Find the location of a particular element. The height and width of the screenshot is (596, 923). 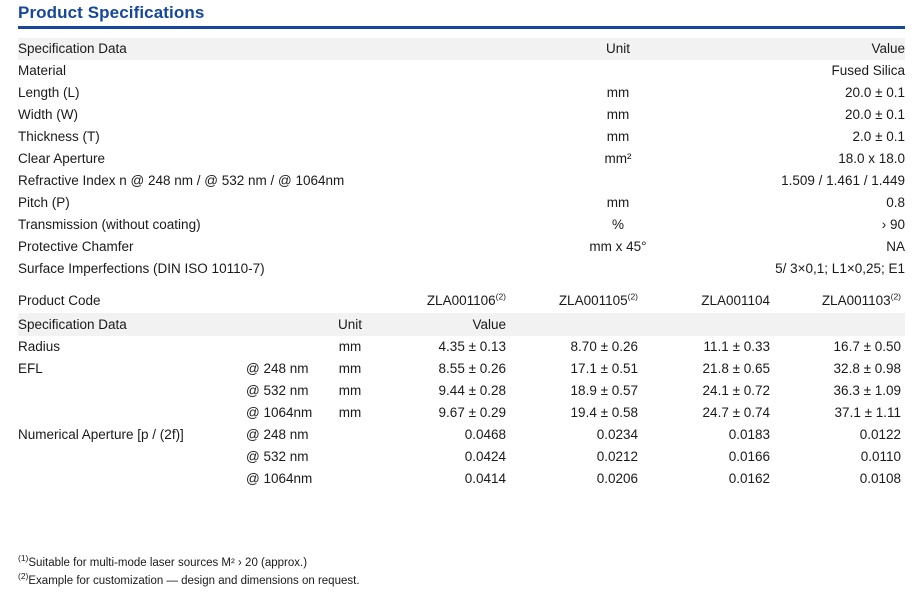

product-code-zla001103: ZLA001103(2) is located at coordinates (840, 301).